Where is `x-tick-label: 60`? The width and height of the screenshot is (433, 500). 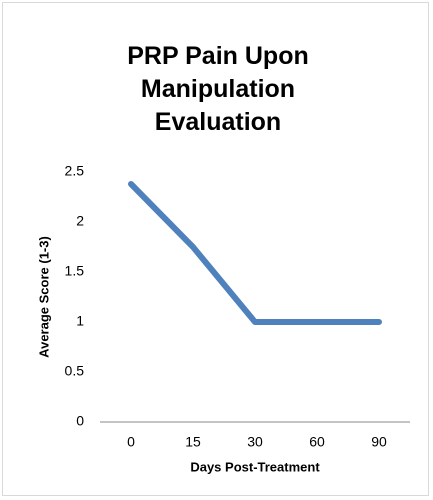 x-tick-label: 60 is located at coordinates (317, 442).